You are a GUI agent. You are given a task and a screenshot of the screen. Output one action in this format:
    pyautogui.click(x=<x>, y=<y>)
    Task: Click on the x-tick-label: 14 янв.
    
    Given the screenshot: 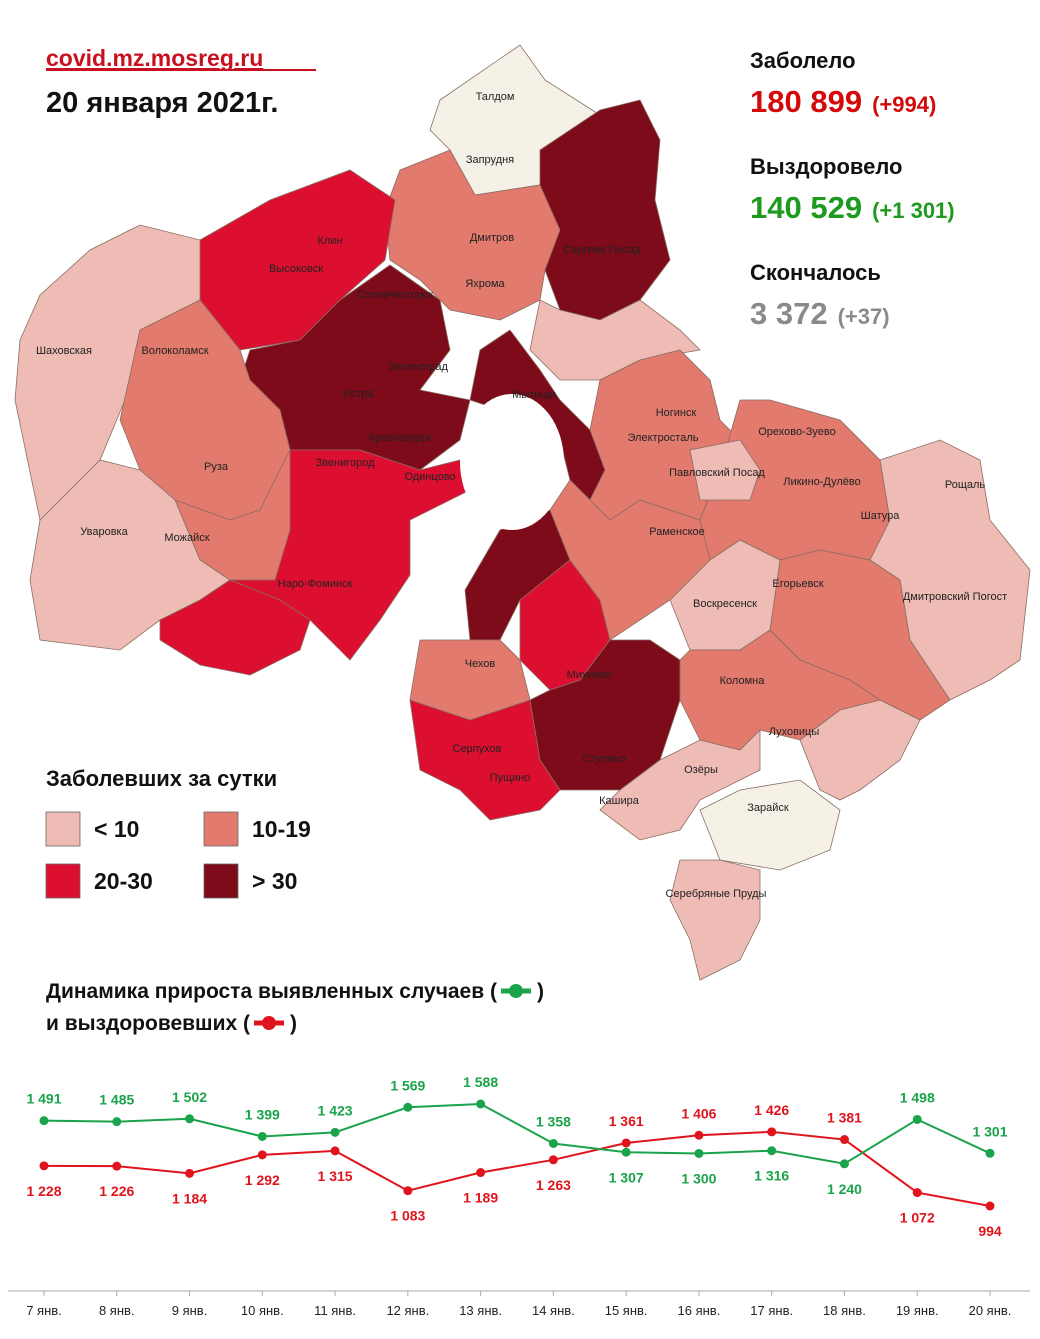 What is the action you would take?
    pyautogui.click(x=553, y=1310)
    